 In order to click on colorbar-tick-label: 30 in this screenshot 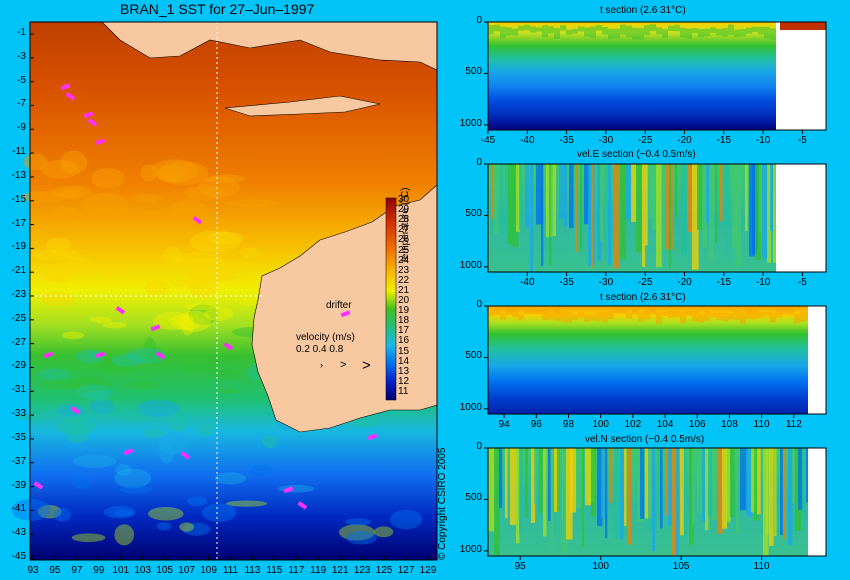, I will do `click(404, 199)`.